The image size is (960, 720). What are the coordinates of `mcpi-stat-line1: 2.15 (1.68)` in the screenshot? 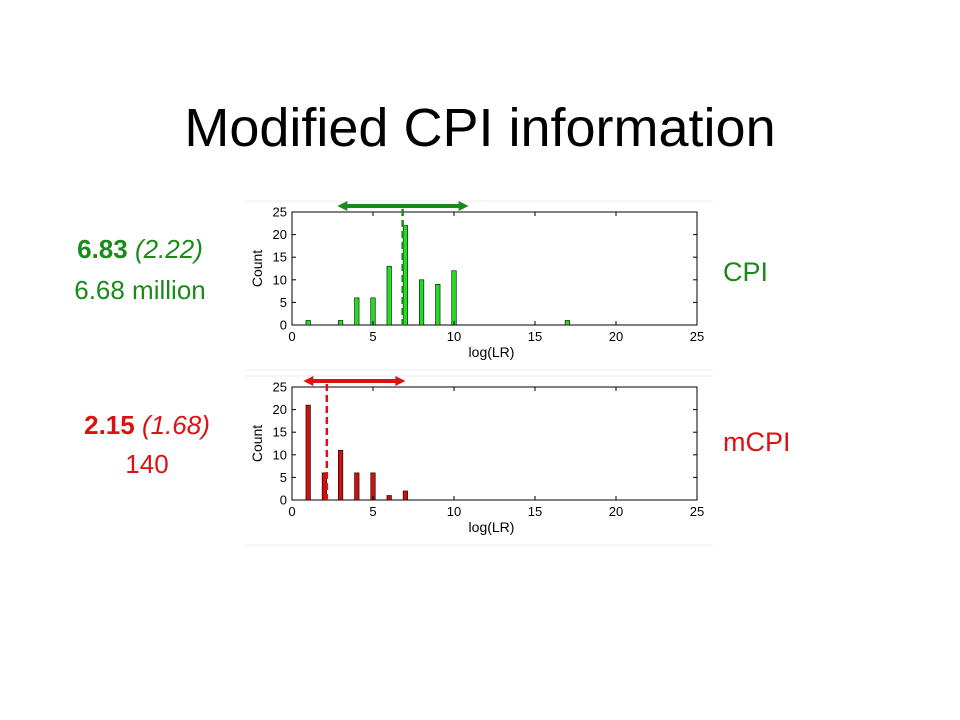 It's located at (147, 425).